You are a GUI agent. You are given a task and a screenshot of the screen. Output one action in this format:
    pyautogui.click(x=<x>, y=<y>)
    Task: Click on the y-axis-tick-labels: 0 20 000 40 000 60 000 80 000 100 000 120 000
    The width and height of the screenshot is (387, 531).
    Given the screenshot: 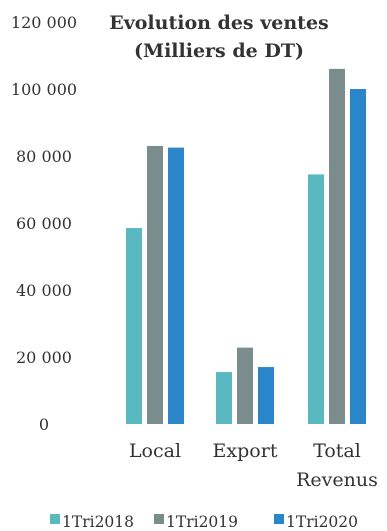 What is the action you would take?
    pyautogui.click(x=44, y=223)
    